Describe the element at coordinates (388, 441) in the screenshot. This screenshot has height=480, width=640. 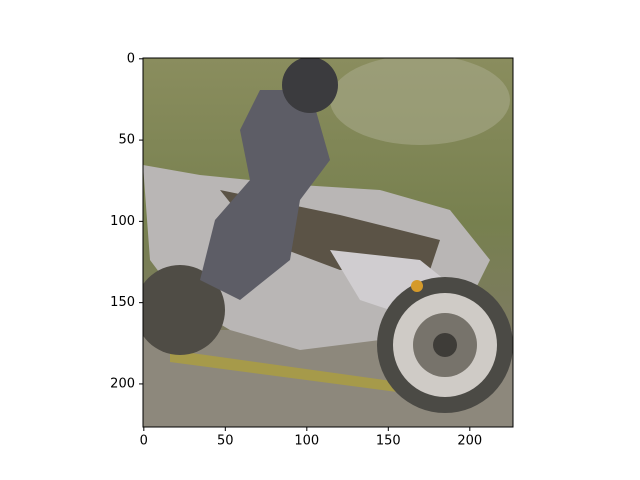
I see `x-tick-label: 150` at that location.